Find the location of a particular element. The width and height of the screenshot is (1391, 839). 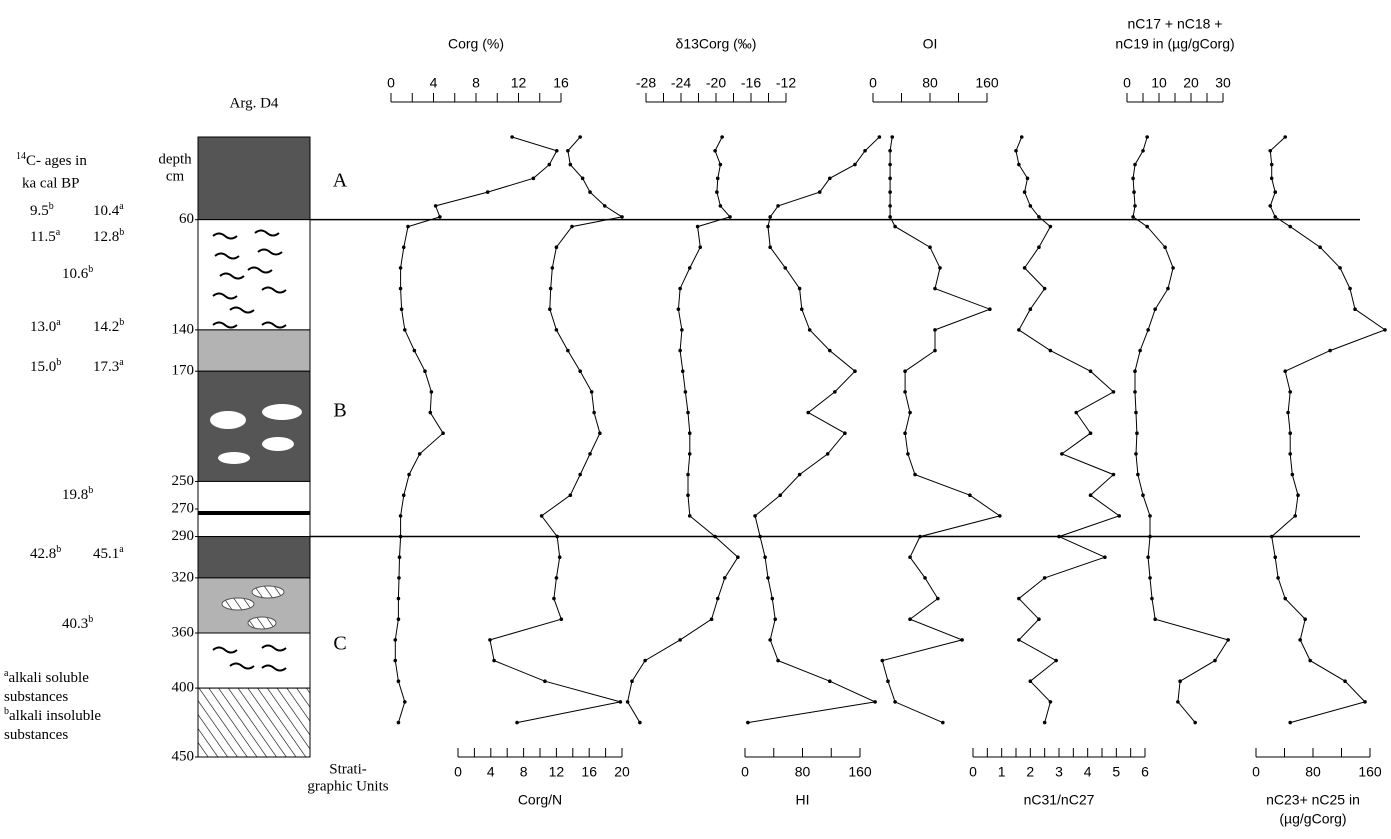

footnote-mark: b is located at coordinates (6, 711).